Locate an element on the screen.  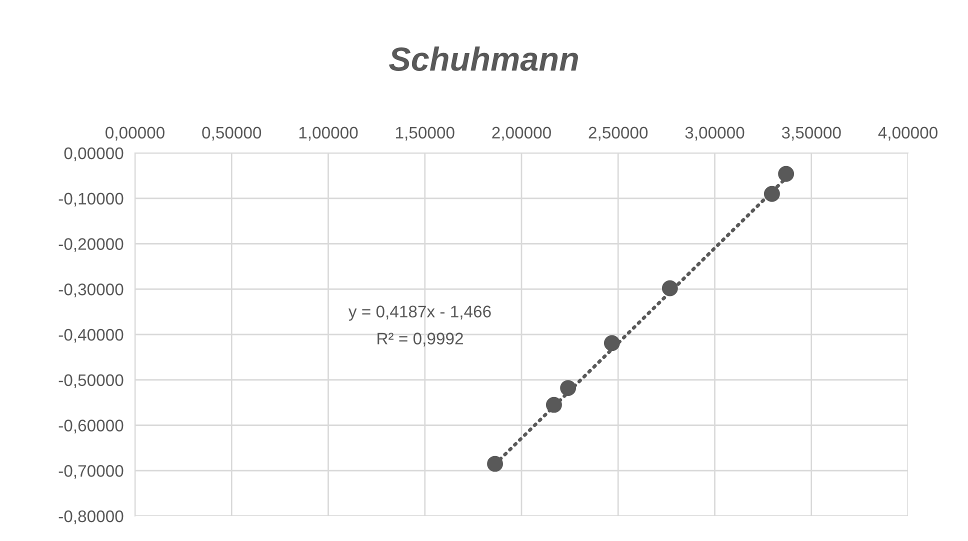
annotation: R² = 0,9992 is located at coordinates (420, 339).